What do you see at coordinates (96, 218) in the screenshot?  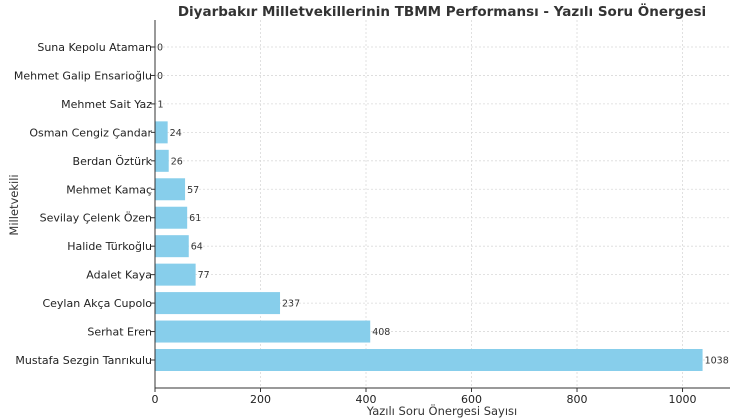 I see `category-label: Sevilay Çelenk Özen` at bounding box center [96, 218].